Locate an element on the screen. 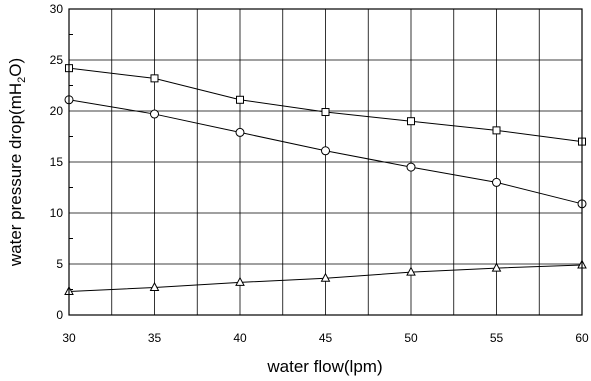  y-tick-label: 25 is located at coordinates (57, 60).